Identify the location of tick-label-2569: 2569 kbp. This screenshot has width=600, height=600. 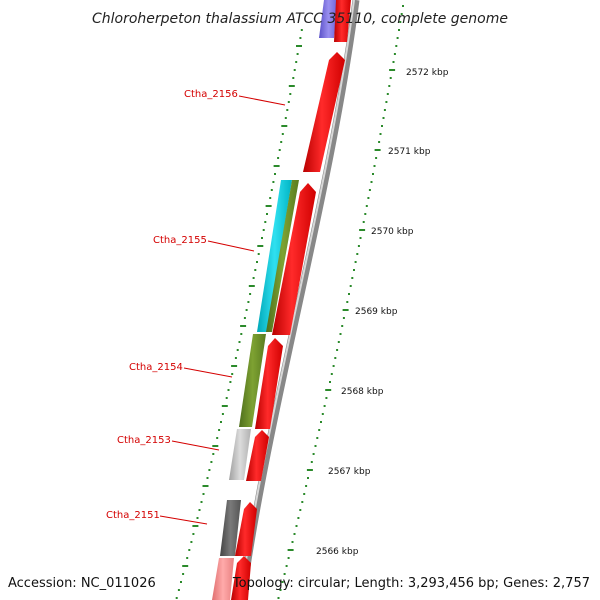
(376, 312).